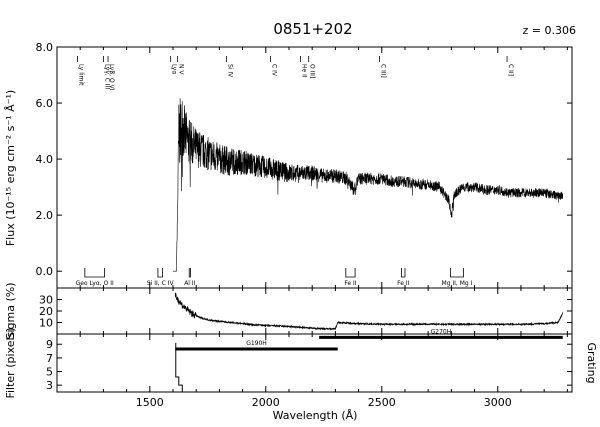 This screenshot has width=600, height=427. I want to click on filter-x-ticks, so click(312, 363).